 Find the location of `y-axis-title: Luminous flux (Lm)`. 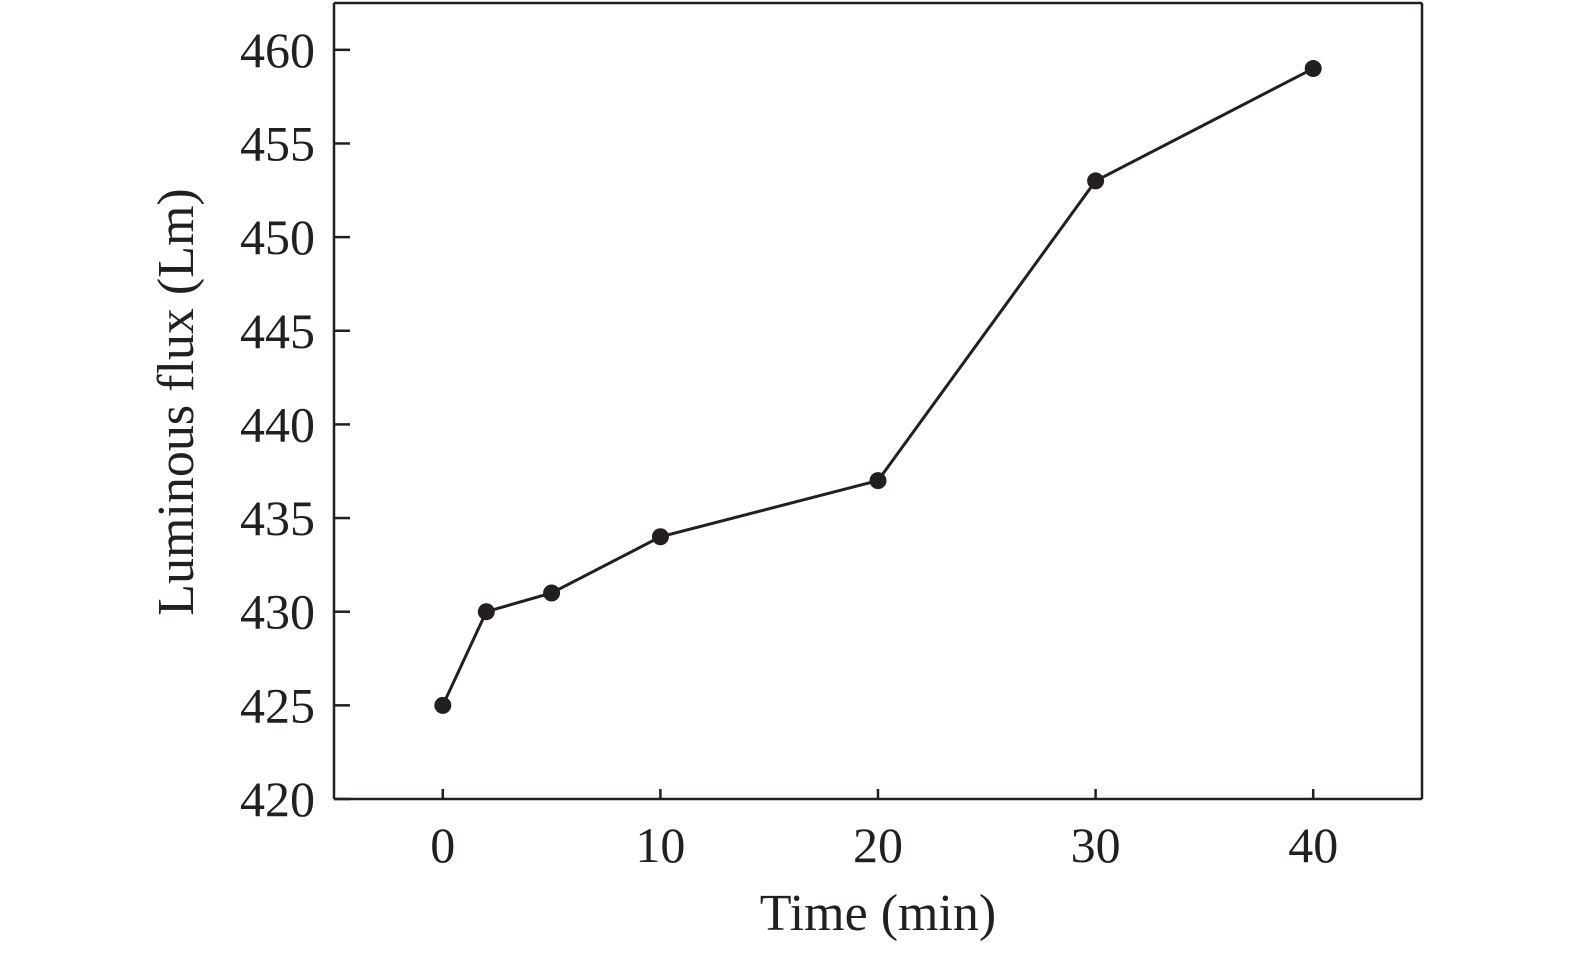

y-axis-title: Luminous flux (Lm) is located at coordinates (176, 402).